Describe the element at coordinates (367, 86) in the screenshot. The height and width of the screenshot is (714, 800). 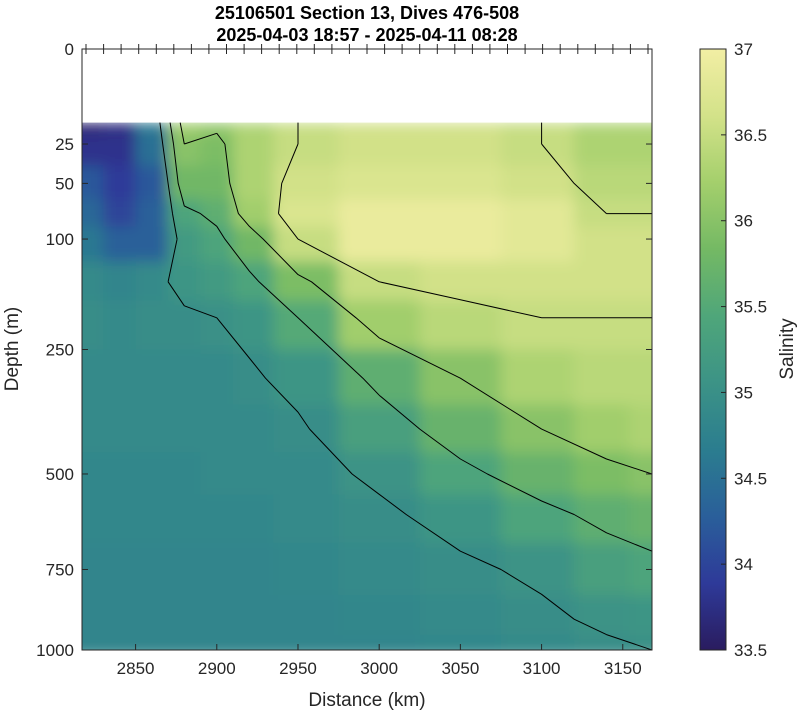
I see `no-data-band` at that location.